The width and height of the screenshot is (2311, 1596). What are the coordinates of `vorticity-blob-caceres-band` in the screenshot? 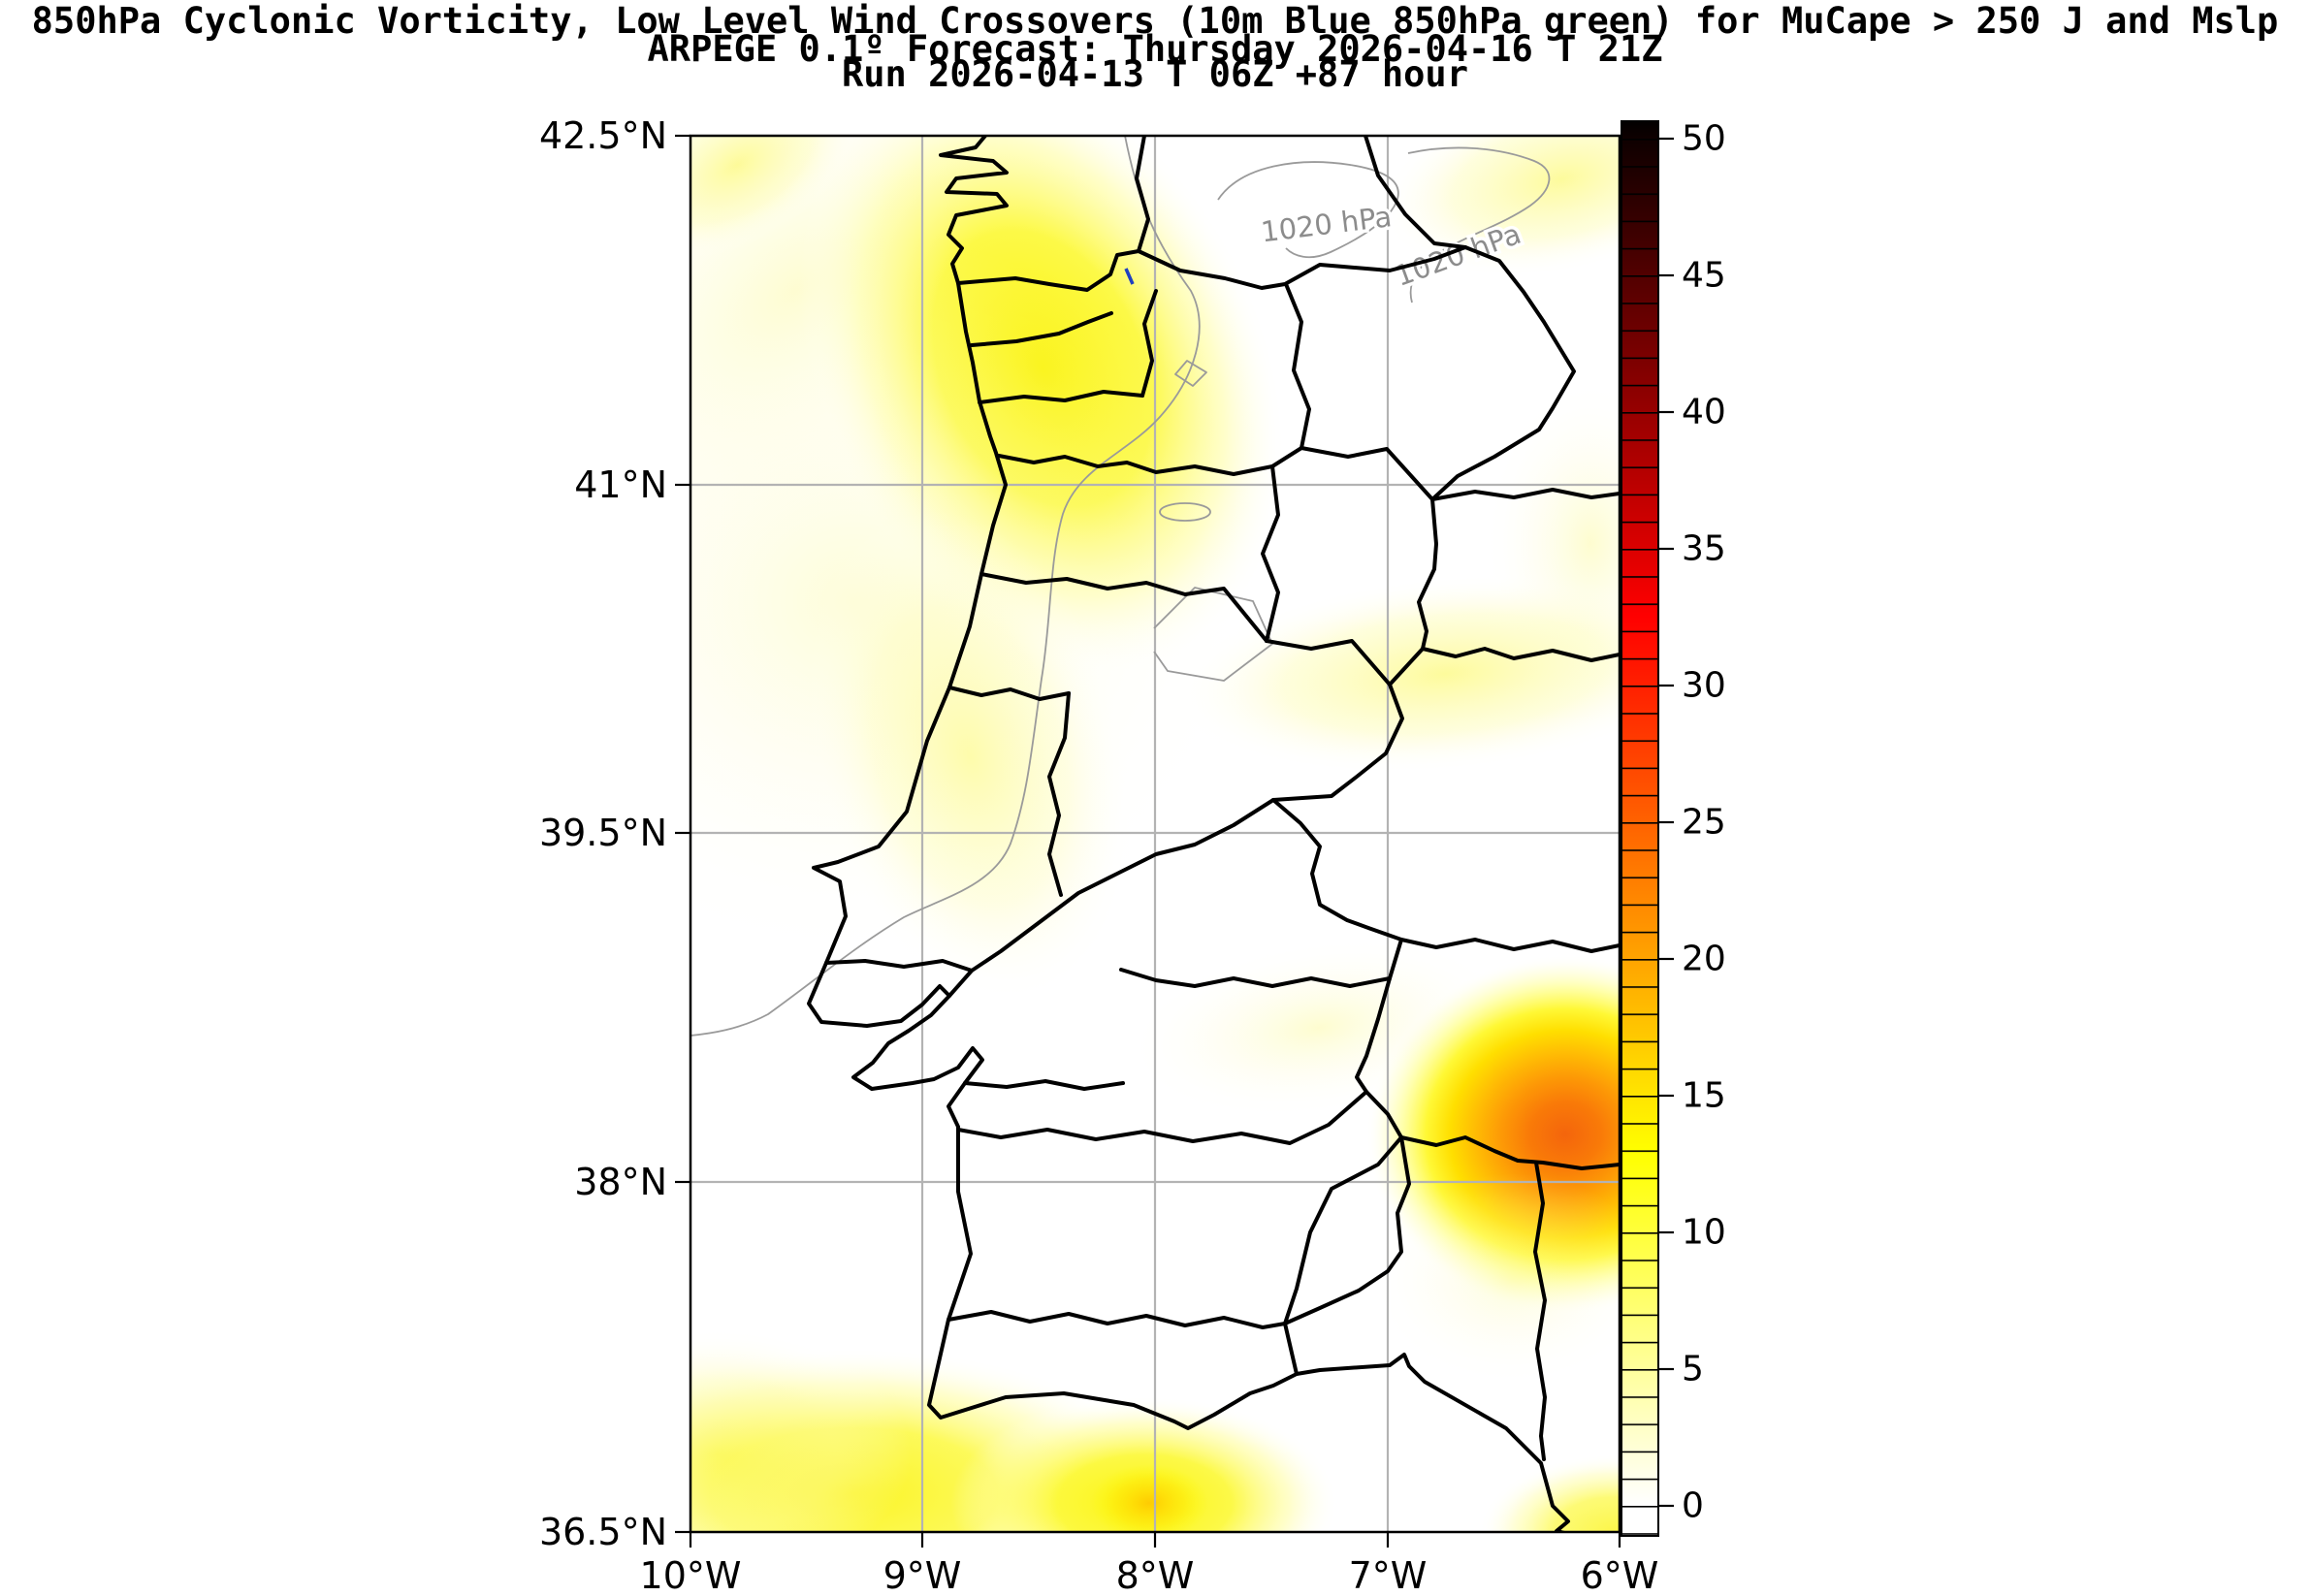 It's located at (1397, 674).